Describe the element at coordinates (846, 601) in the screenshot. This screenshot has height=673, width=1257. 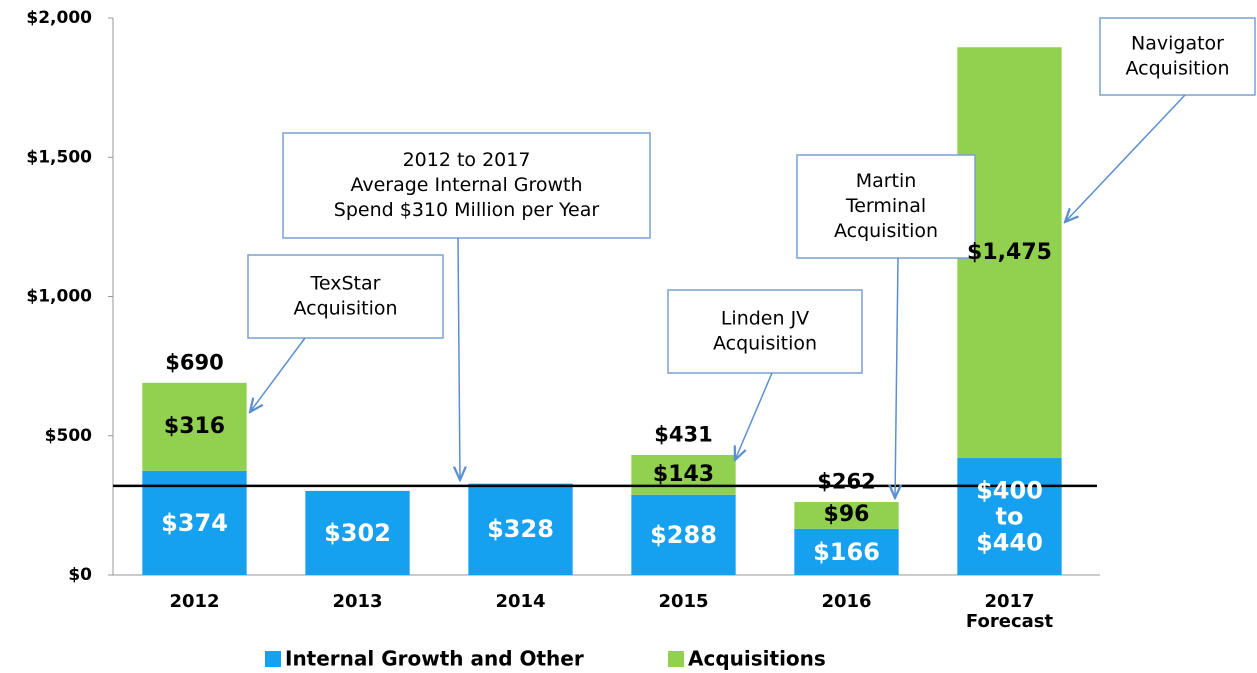
I see `x-tick-label: 2016` at that location.